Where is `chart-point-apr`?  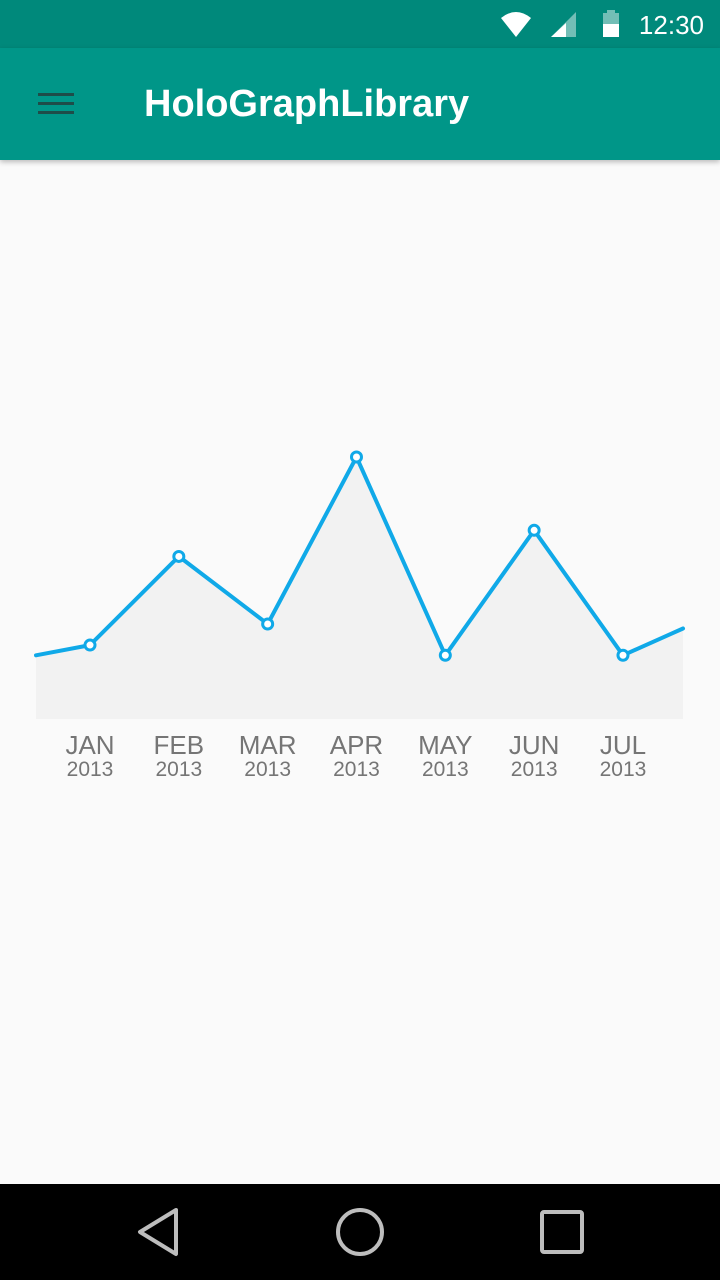
chart-point-apr is located at coordinates (356, 457).